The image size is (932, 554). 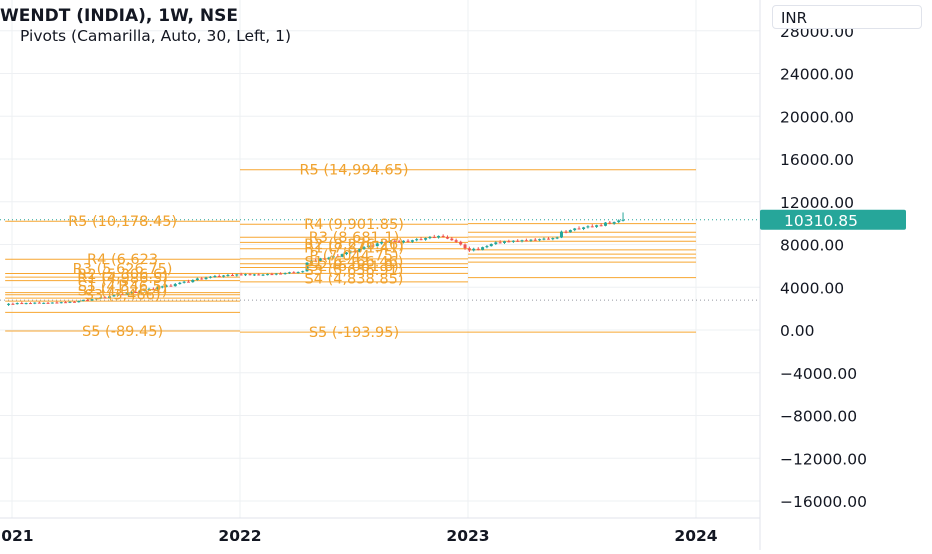 What do you see at coordinates (156, 36) in the screenshot?
I see `indicator-legend: Pivots (Camarilla, Auto, 30, Left, 1)` at bounding box center [156, 36].